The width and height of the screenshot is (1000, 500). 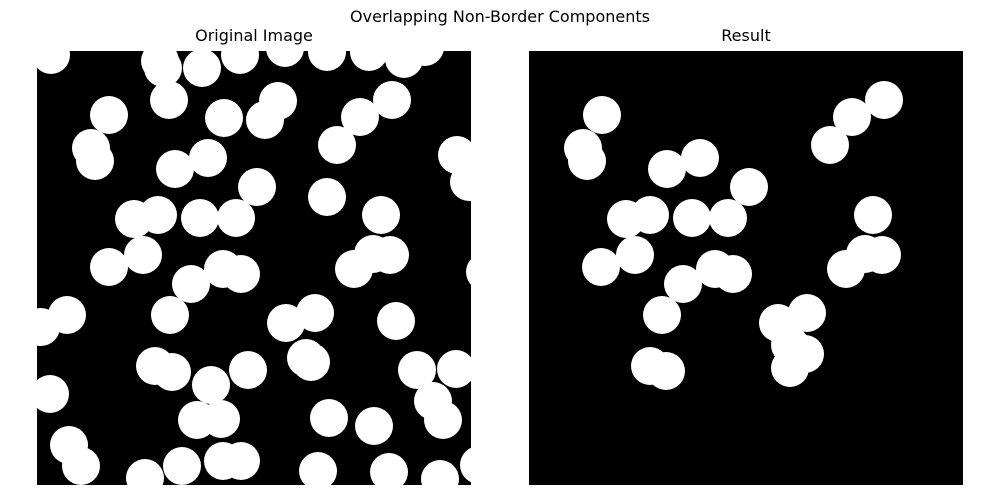 What do you see at coordinates (254, 35) in the screenshot?
I see `original-image-title: Original Image` at bounding box center [254, 35].